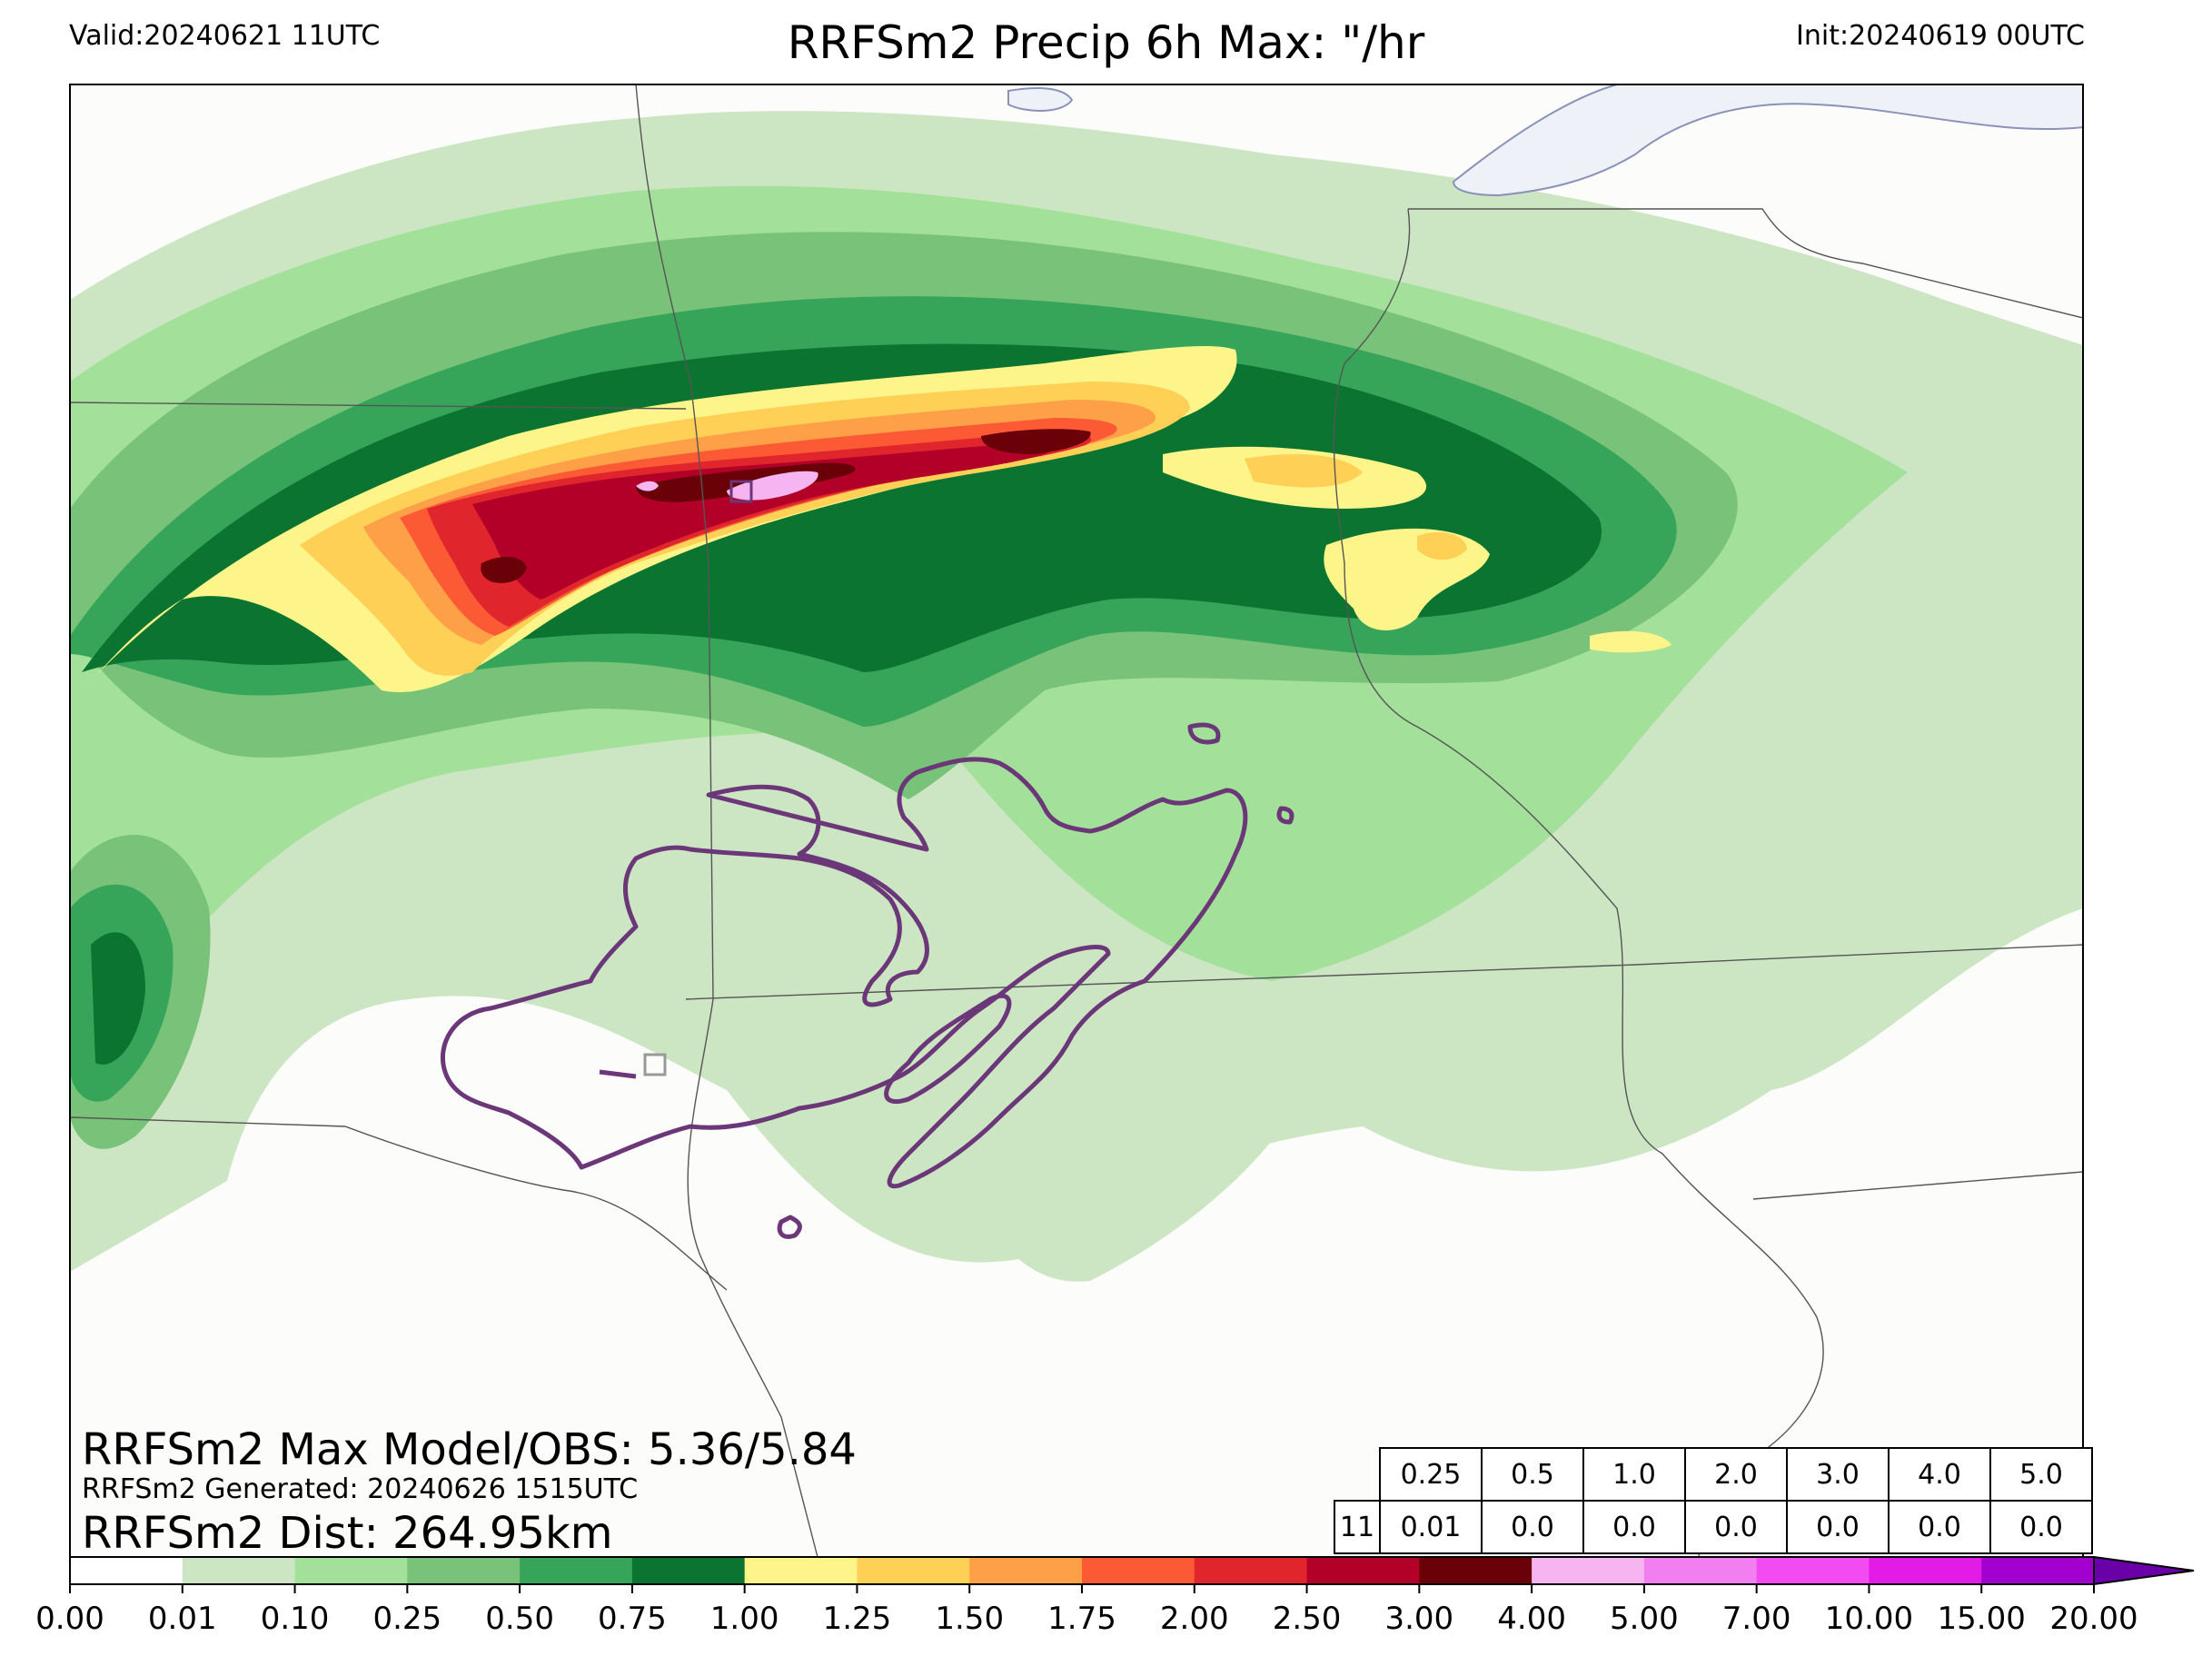 The height and width of the screenshot is (1666, 2212). I want to click on precip-3.00-b, so click(1036, 442).